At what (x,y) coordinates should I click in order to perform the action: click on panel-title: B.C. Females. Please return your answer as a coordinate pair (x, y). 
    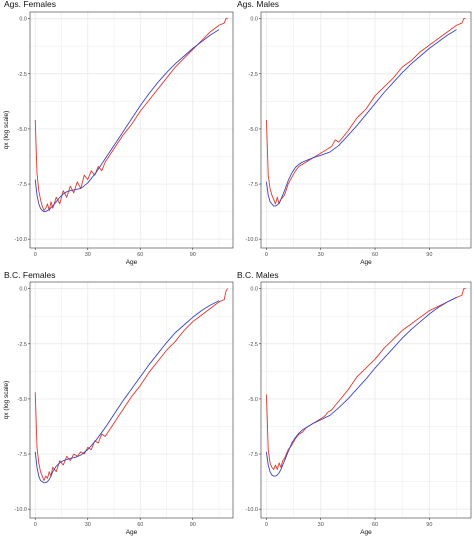
    Looking at the image, I should click on (30, 275).